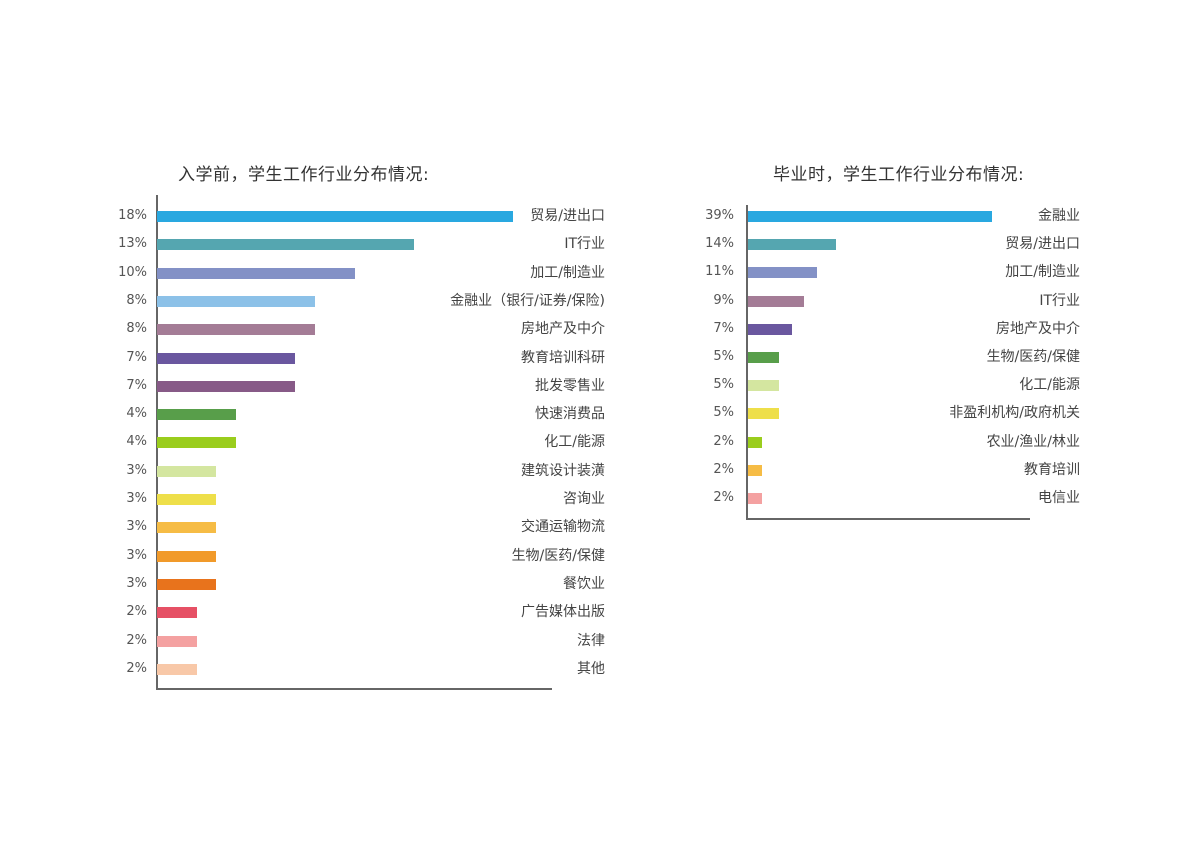  What do you see at coordinates (132, 272) in the screenshot?
I see `value-label: 10%` at bounding box center [132, 272].